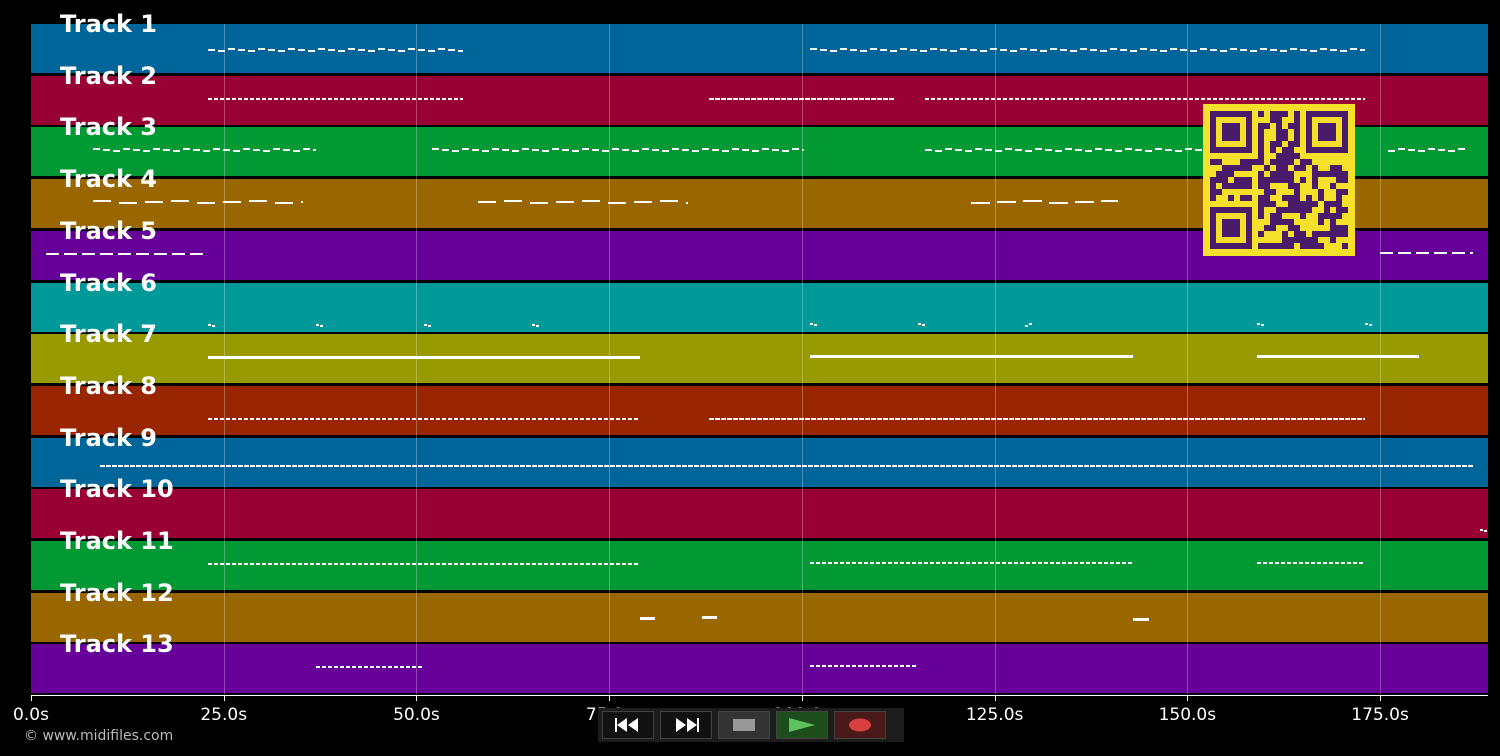  What do you see at coordinates (744, 725) in the screenshot?
I see `stop-button` at bounding box center [744, 725].